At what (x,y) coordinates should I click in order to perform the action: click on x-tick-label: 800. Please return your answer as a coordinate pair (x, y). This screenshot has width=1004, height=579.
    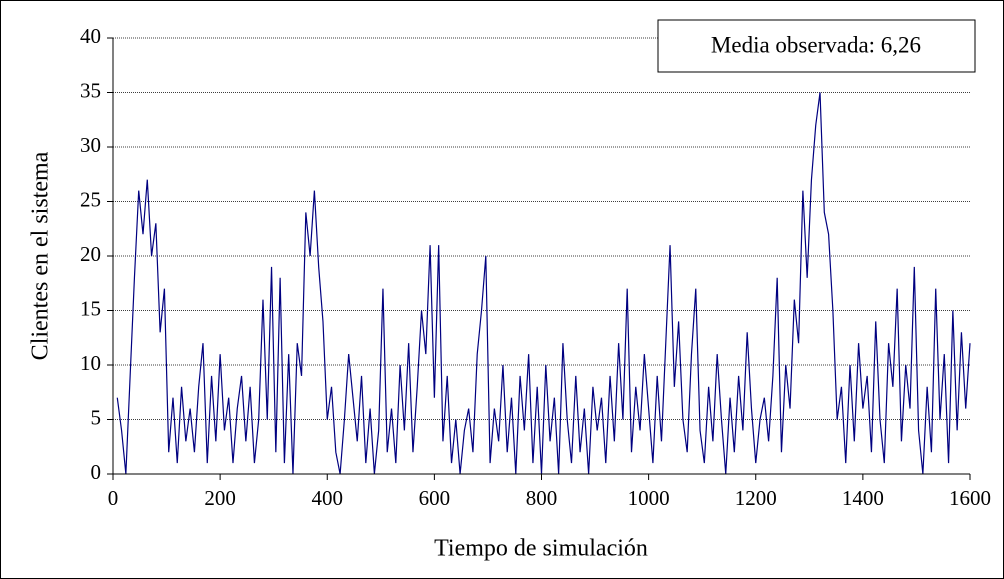
    Looking at the image, I should click on (542, 498).